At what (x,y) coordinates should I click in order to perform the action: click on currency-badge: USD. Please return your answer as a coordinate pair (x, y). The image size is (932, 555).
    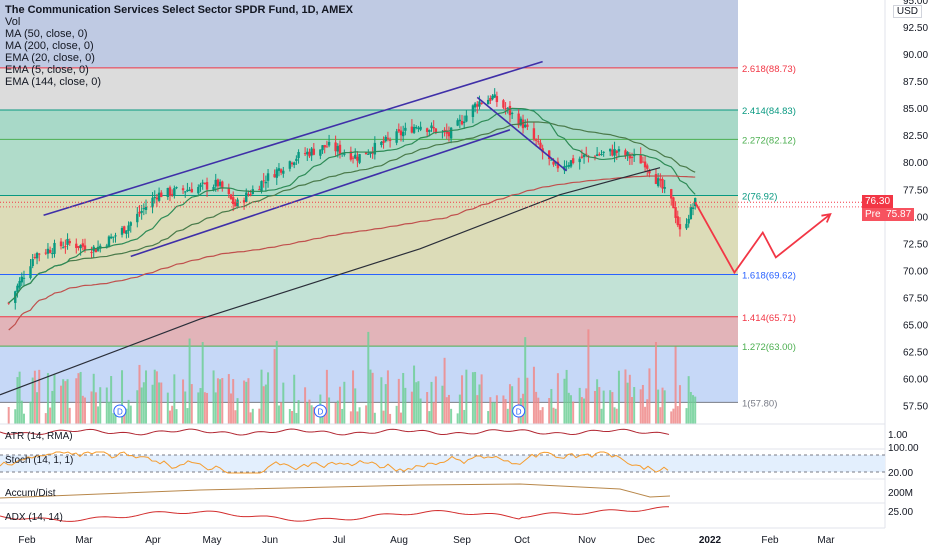
    Looking at the image, I should click on (907, 11).